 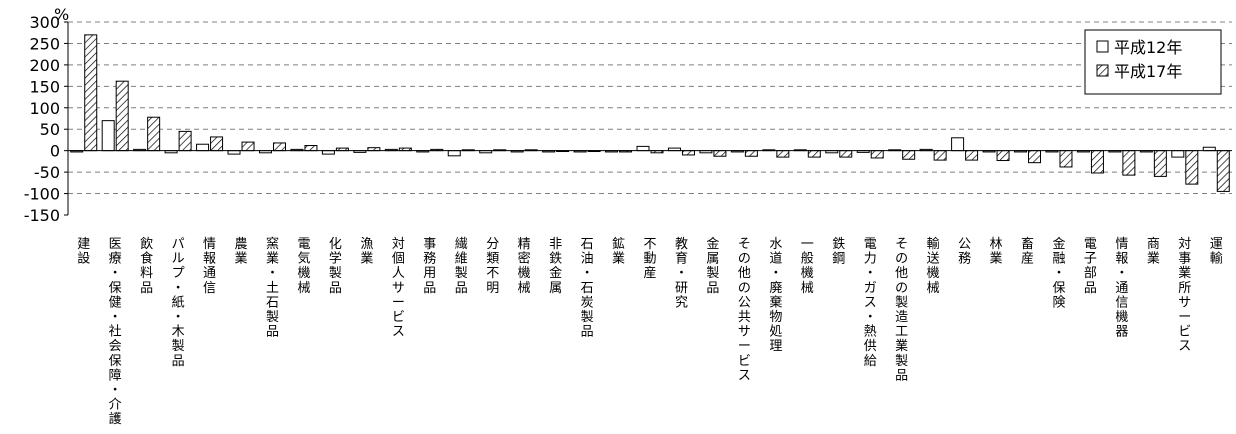 What do you see at coordinates (398, 273) in the screenshot?
I see `category-label-char: 人` at bounding box center [398, 273].